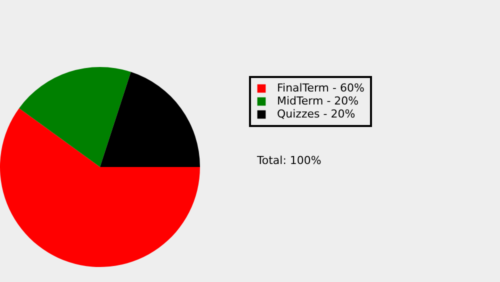 The width and height of the screenshot is (500, 282). What do you see at coordinates (320, 88) in the screenshot?
I see `legend-label: FinalTerm - 60%` at bounding box center [320, 88].